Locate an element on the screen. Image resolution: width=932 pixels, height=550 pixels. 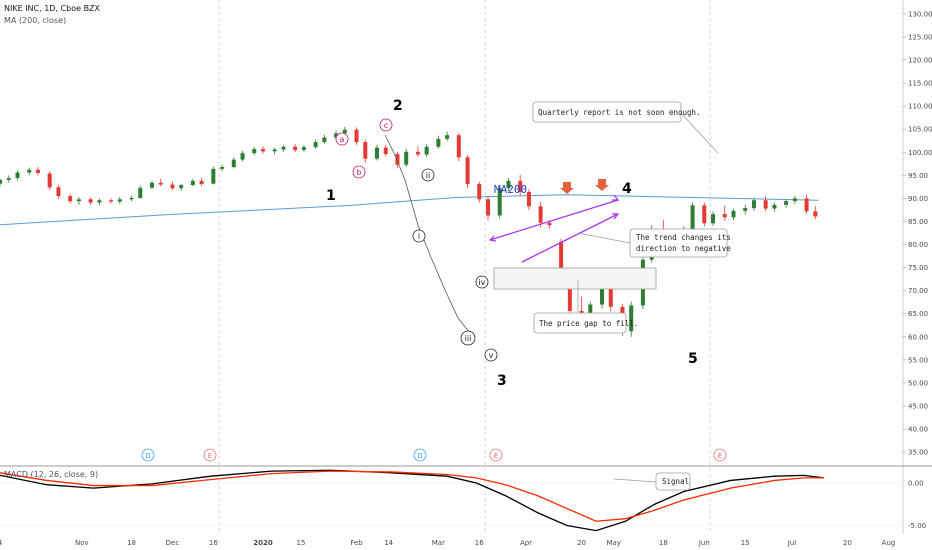
macd-line is located at coordinates (412, 500).